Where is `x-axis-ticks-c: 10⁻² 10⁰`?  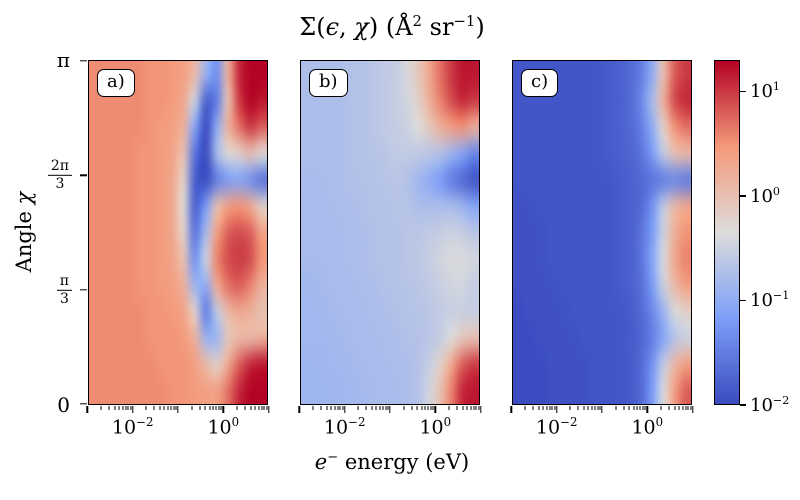 x-axis-ticks-c: 10⁻² 10⁰ is located at coordinates (602, 426).